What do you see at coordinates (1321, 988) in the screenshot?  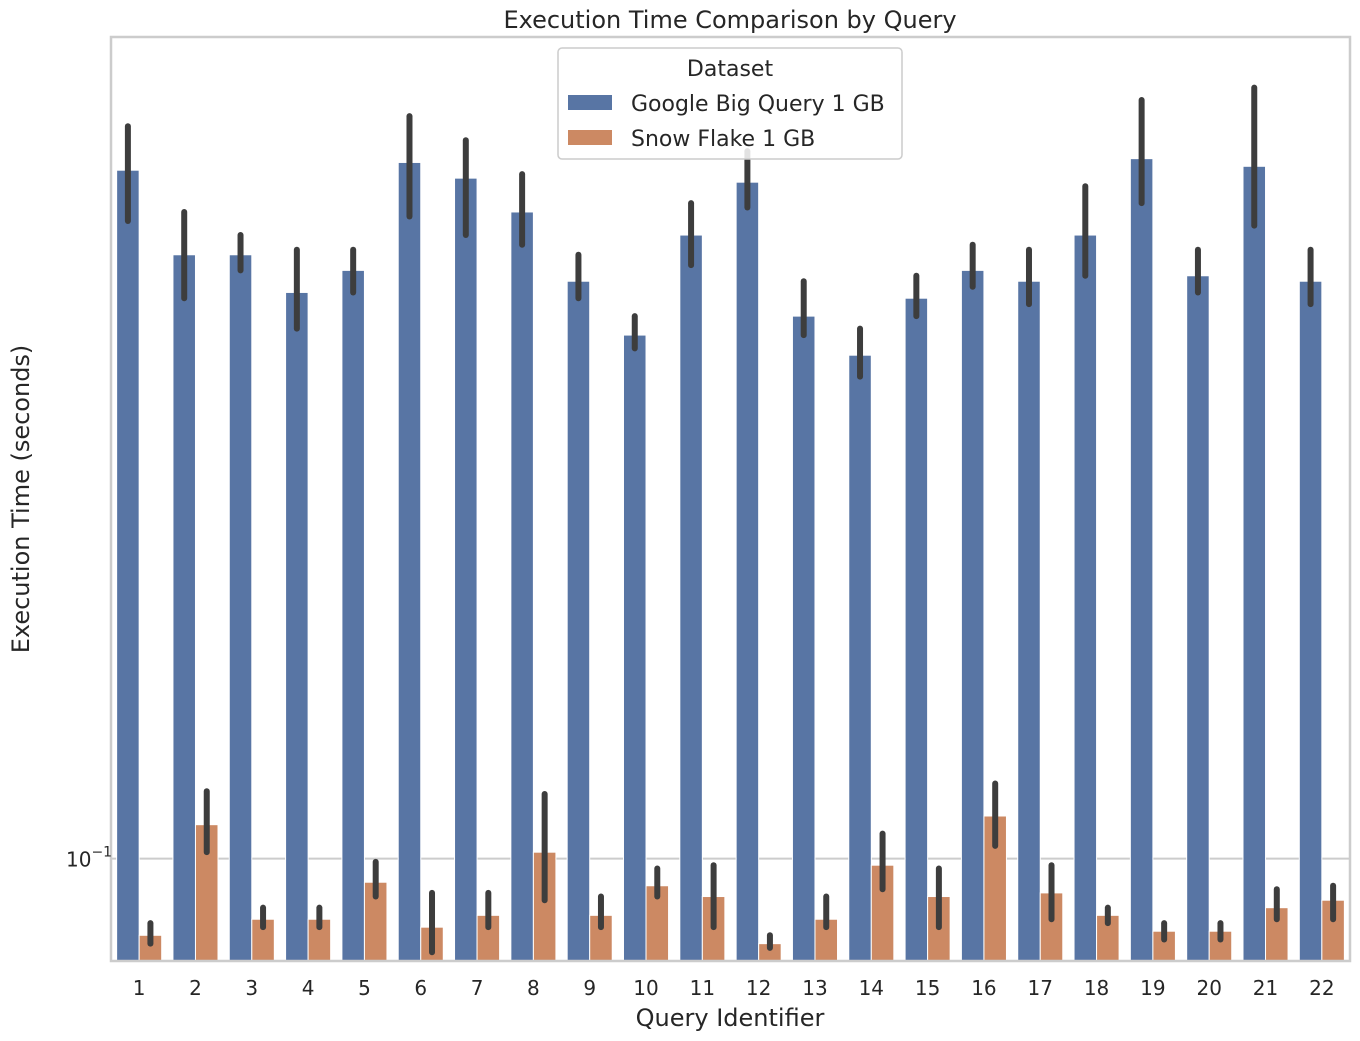 I see `x-tick-label: 22` at bounding box center [1321, 988].